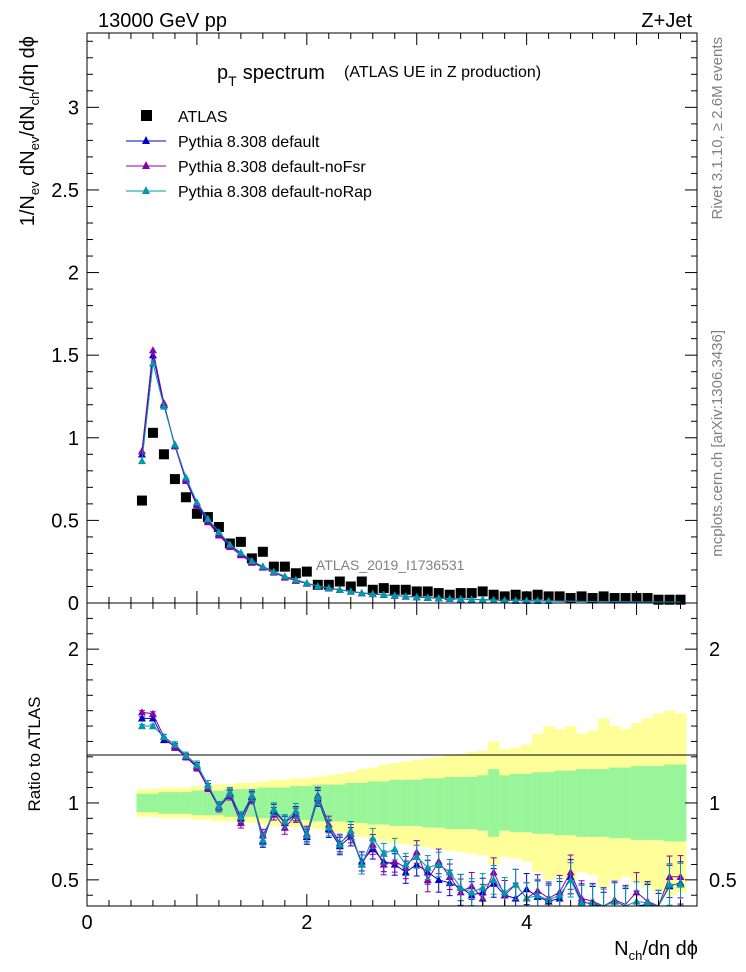 The height and width of the screenshot is (972, 746). Describe the element at coordinates (146, 190) in the screenshot. I see `legend-marker-norap` at that location.